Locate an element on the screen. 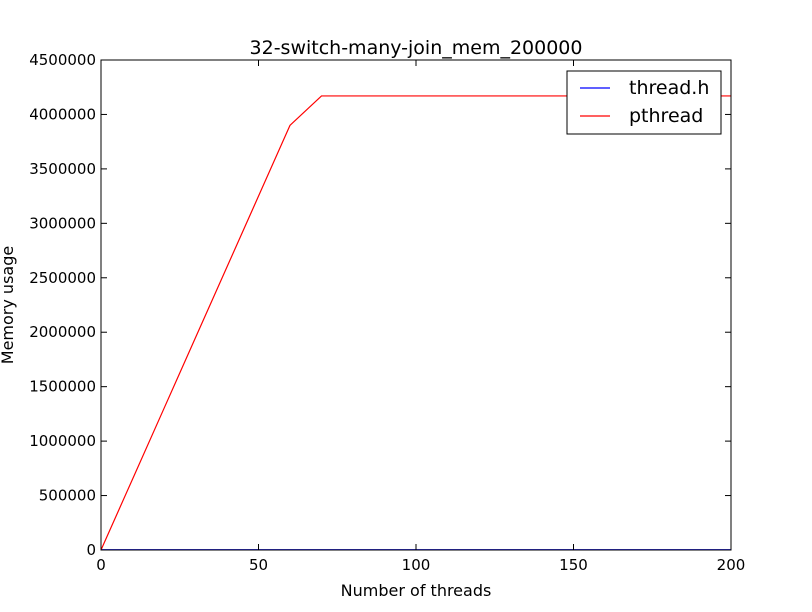  y-tick-label: 0 is located at coordinates (91, 550).